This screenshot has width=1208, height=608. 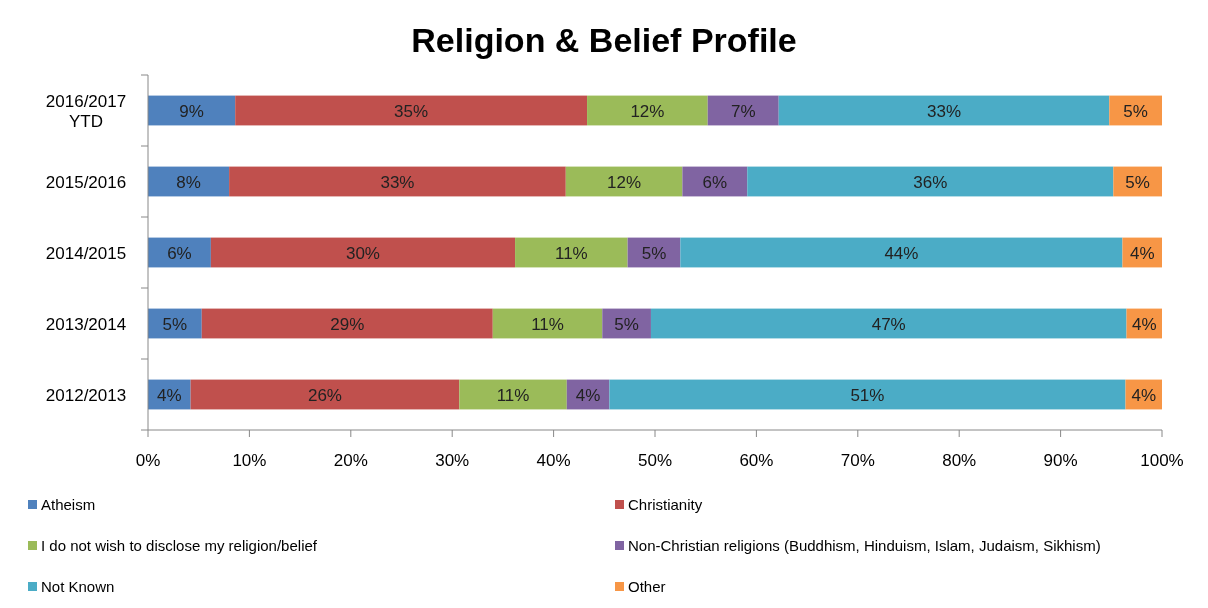 I want to click on y-tick-label: 2016/2017 YTD, so click(x=86, y=111).